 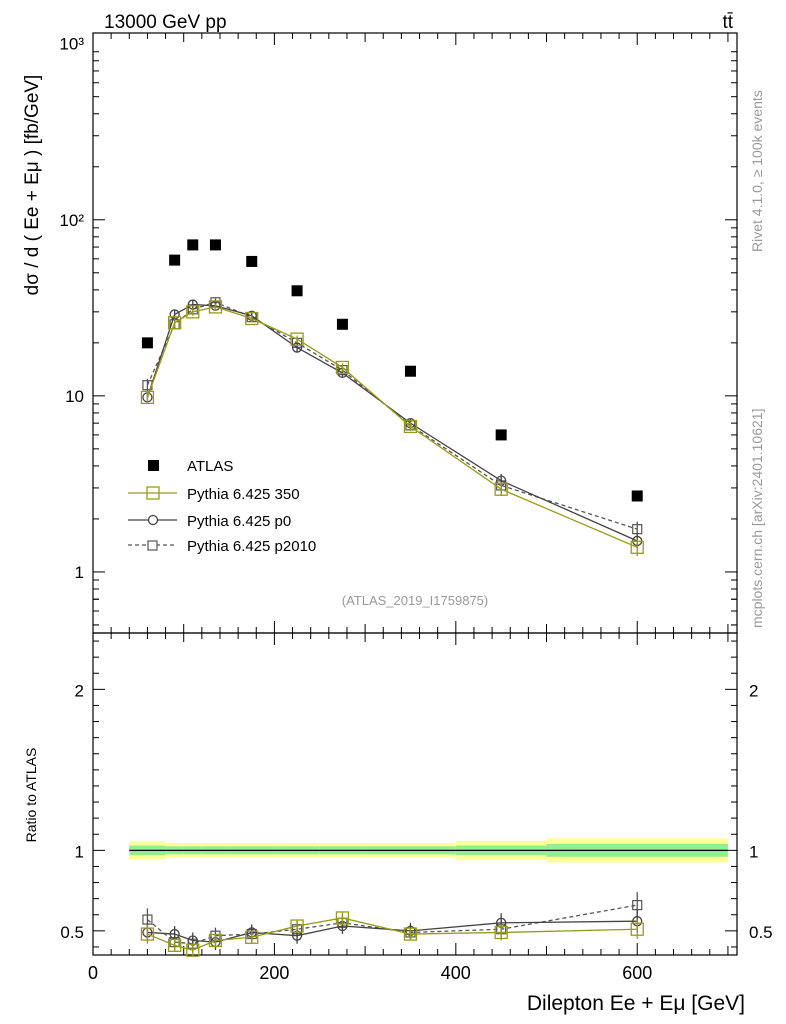 I want to click on process-title: tt̄, so click(x=727, y=22).